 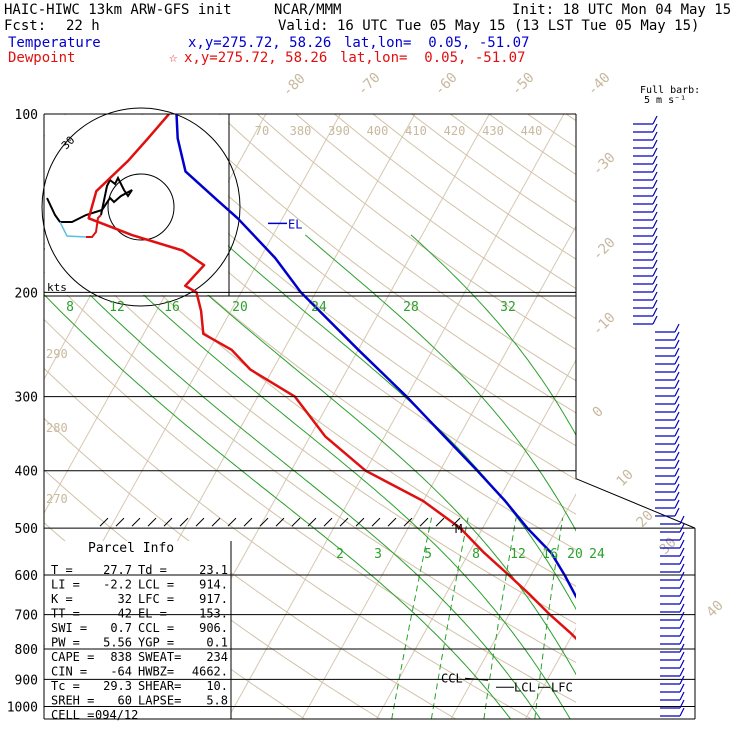 What do you see at coordinates (121, 672) in the screenshot?
I see `parcel-info-value: -64` at bounding box center [121, 672].